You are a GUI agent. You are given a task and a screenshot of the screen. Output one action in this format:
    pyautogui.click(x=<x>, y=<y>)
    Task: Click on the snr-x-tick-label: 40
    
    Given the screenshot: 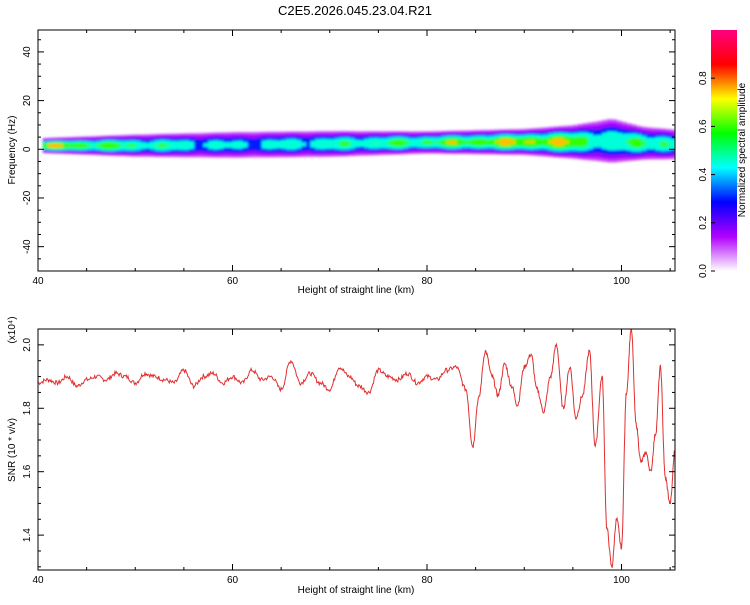 What is the action you would take?
    pyautogui.click(x=38, y=580)
    